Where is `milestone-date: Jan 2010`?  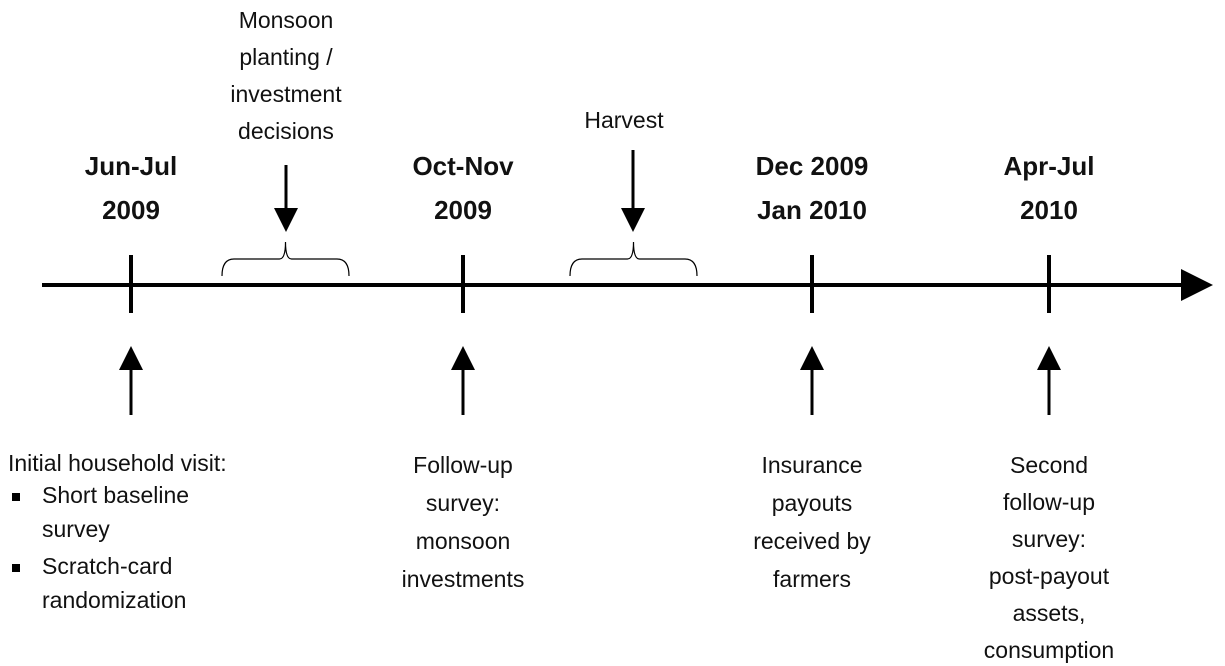
milestone-date: Jan 2010 is located at coordinates (812, 210).